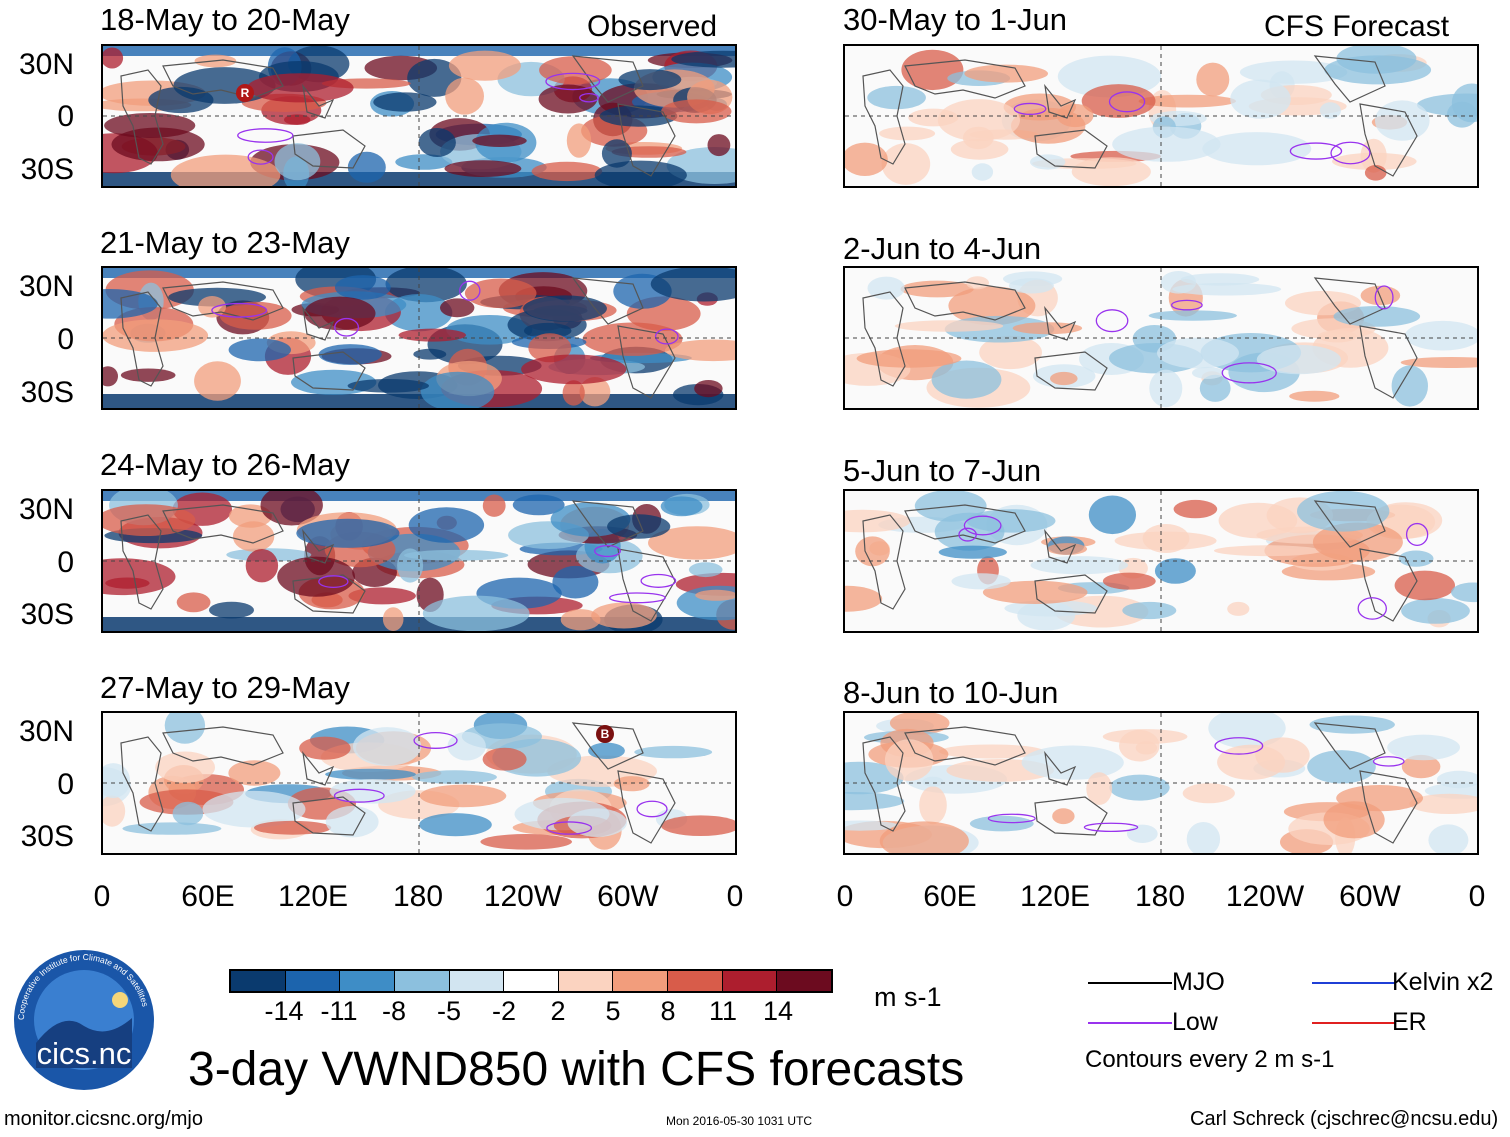  What do you see at coordinates (103, 1119) in the screenshot?
I see `footer-url: monitor.cicsnc.org/mjo` at bounding box center [103, 1119].